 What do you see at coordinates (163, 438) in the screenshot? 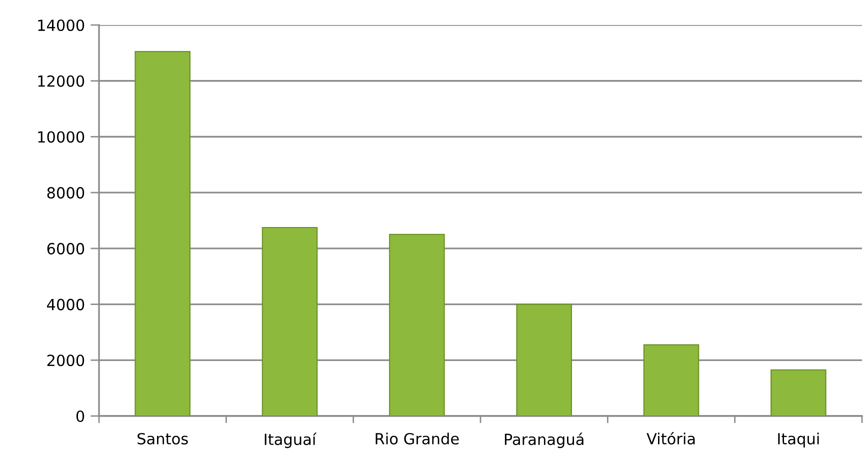
I see `x-tick-label: Santos` at bounding box center [163, 438].